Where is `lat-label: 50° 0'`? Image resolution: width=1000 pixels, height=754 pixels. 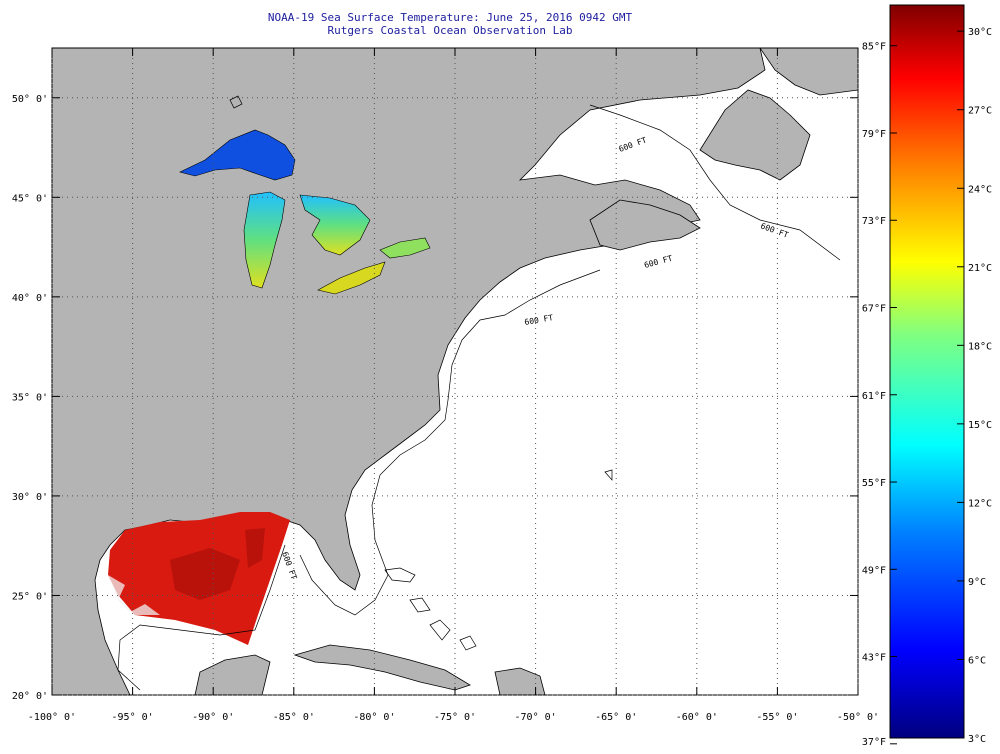 lat-label: 50° 0' is located at coordinates (30, 99).